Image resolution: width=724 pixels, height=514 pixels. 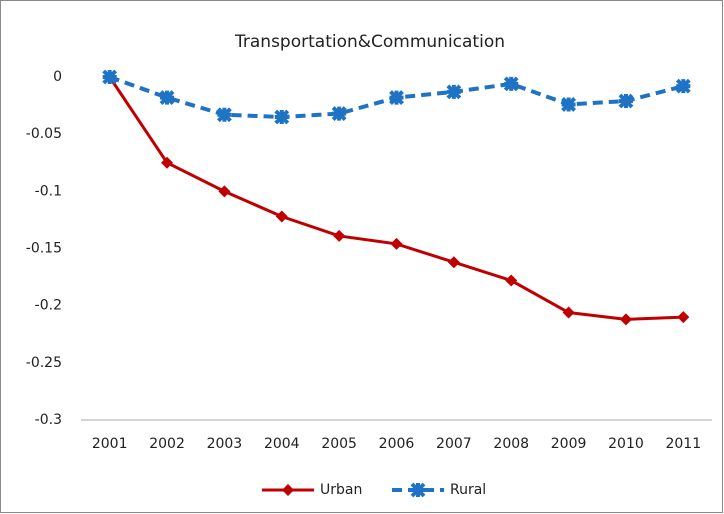 What do you see at coordinates (167, 444) in the screenshot?
I see `x-tick-label: 2002` at bounding box center [167, 444].